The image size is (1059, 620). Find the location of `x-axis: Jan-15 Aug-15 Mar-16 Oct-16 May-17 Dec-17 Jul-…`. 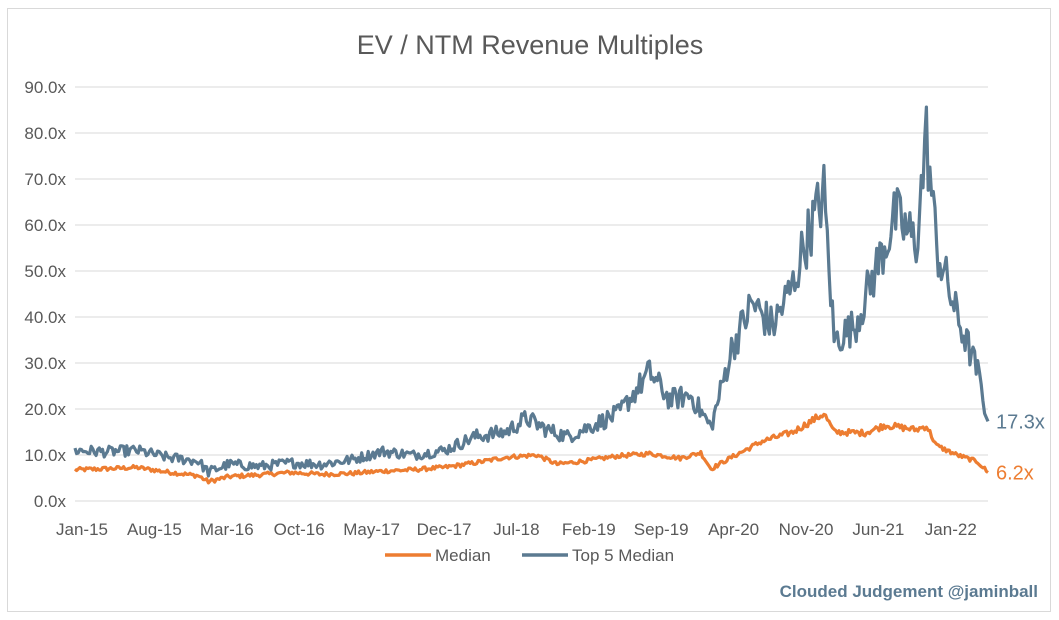

x-axis: Jan-15 Aug-15 Mar-16 Oct-16 May-17 Dec-17 Jul-… is located at coordinates (516, 529).